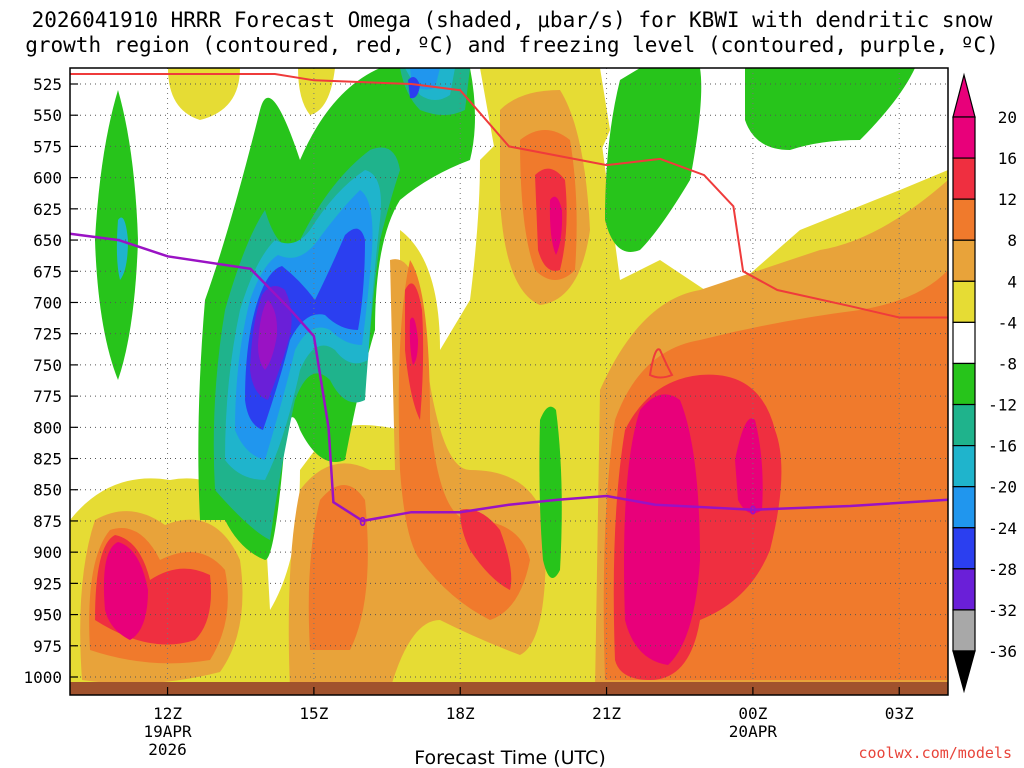 This screenshot has height=768, width=1024. Describe the element at coordinates (550, 492) in the screenshot. I see `omega-field-green-mid` at that location.